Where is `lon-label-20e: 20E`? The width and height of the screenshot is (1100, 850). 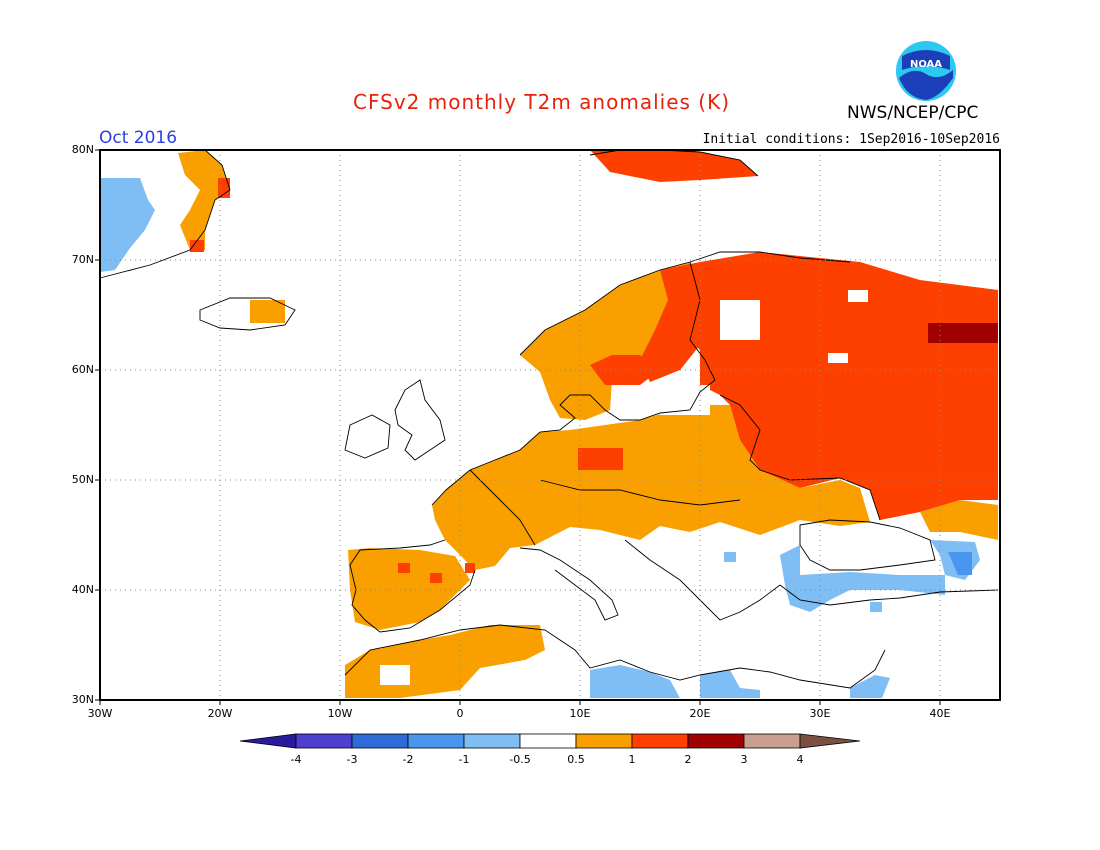
lon-label-20e: 20E is located at coordinates (700, 713).